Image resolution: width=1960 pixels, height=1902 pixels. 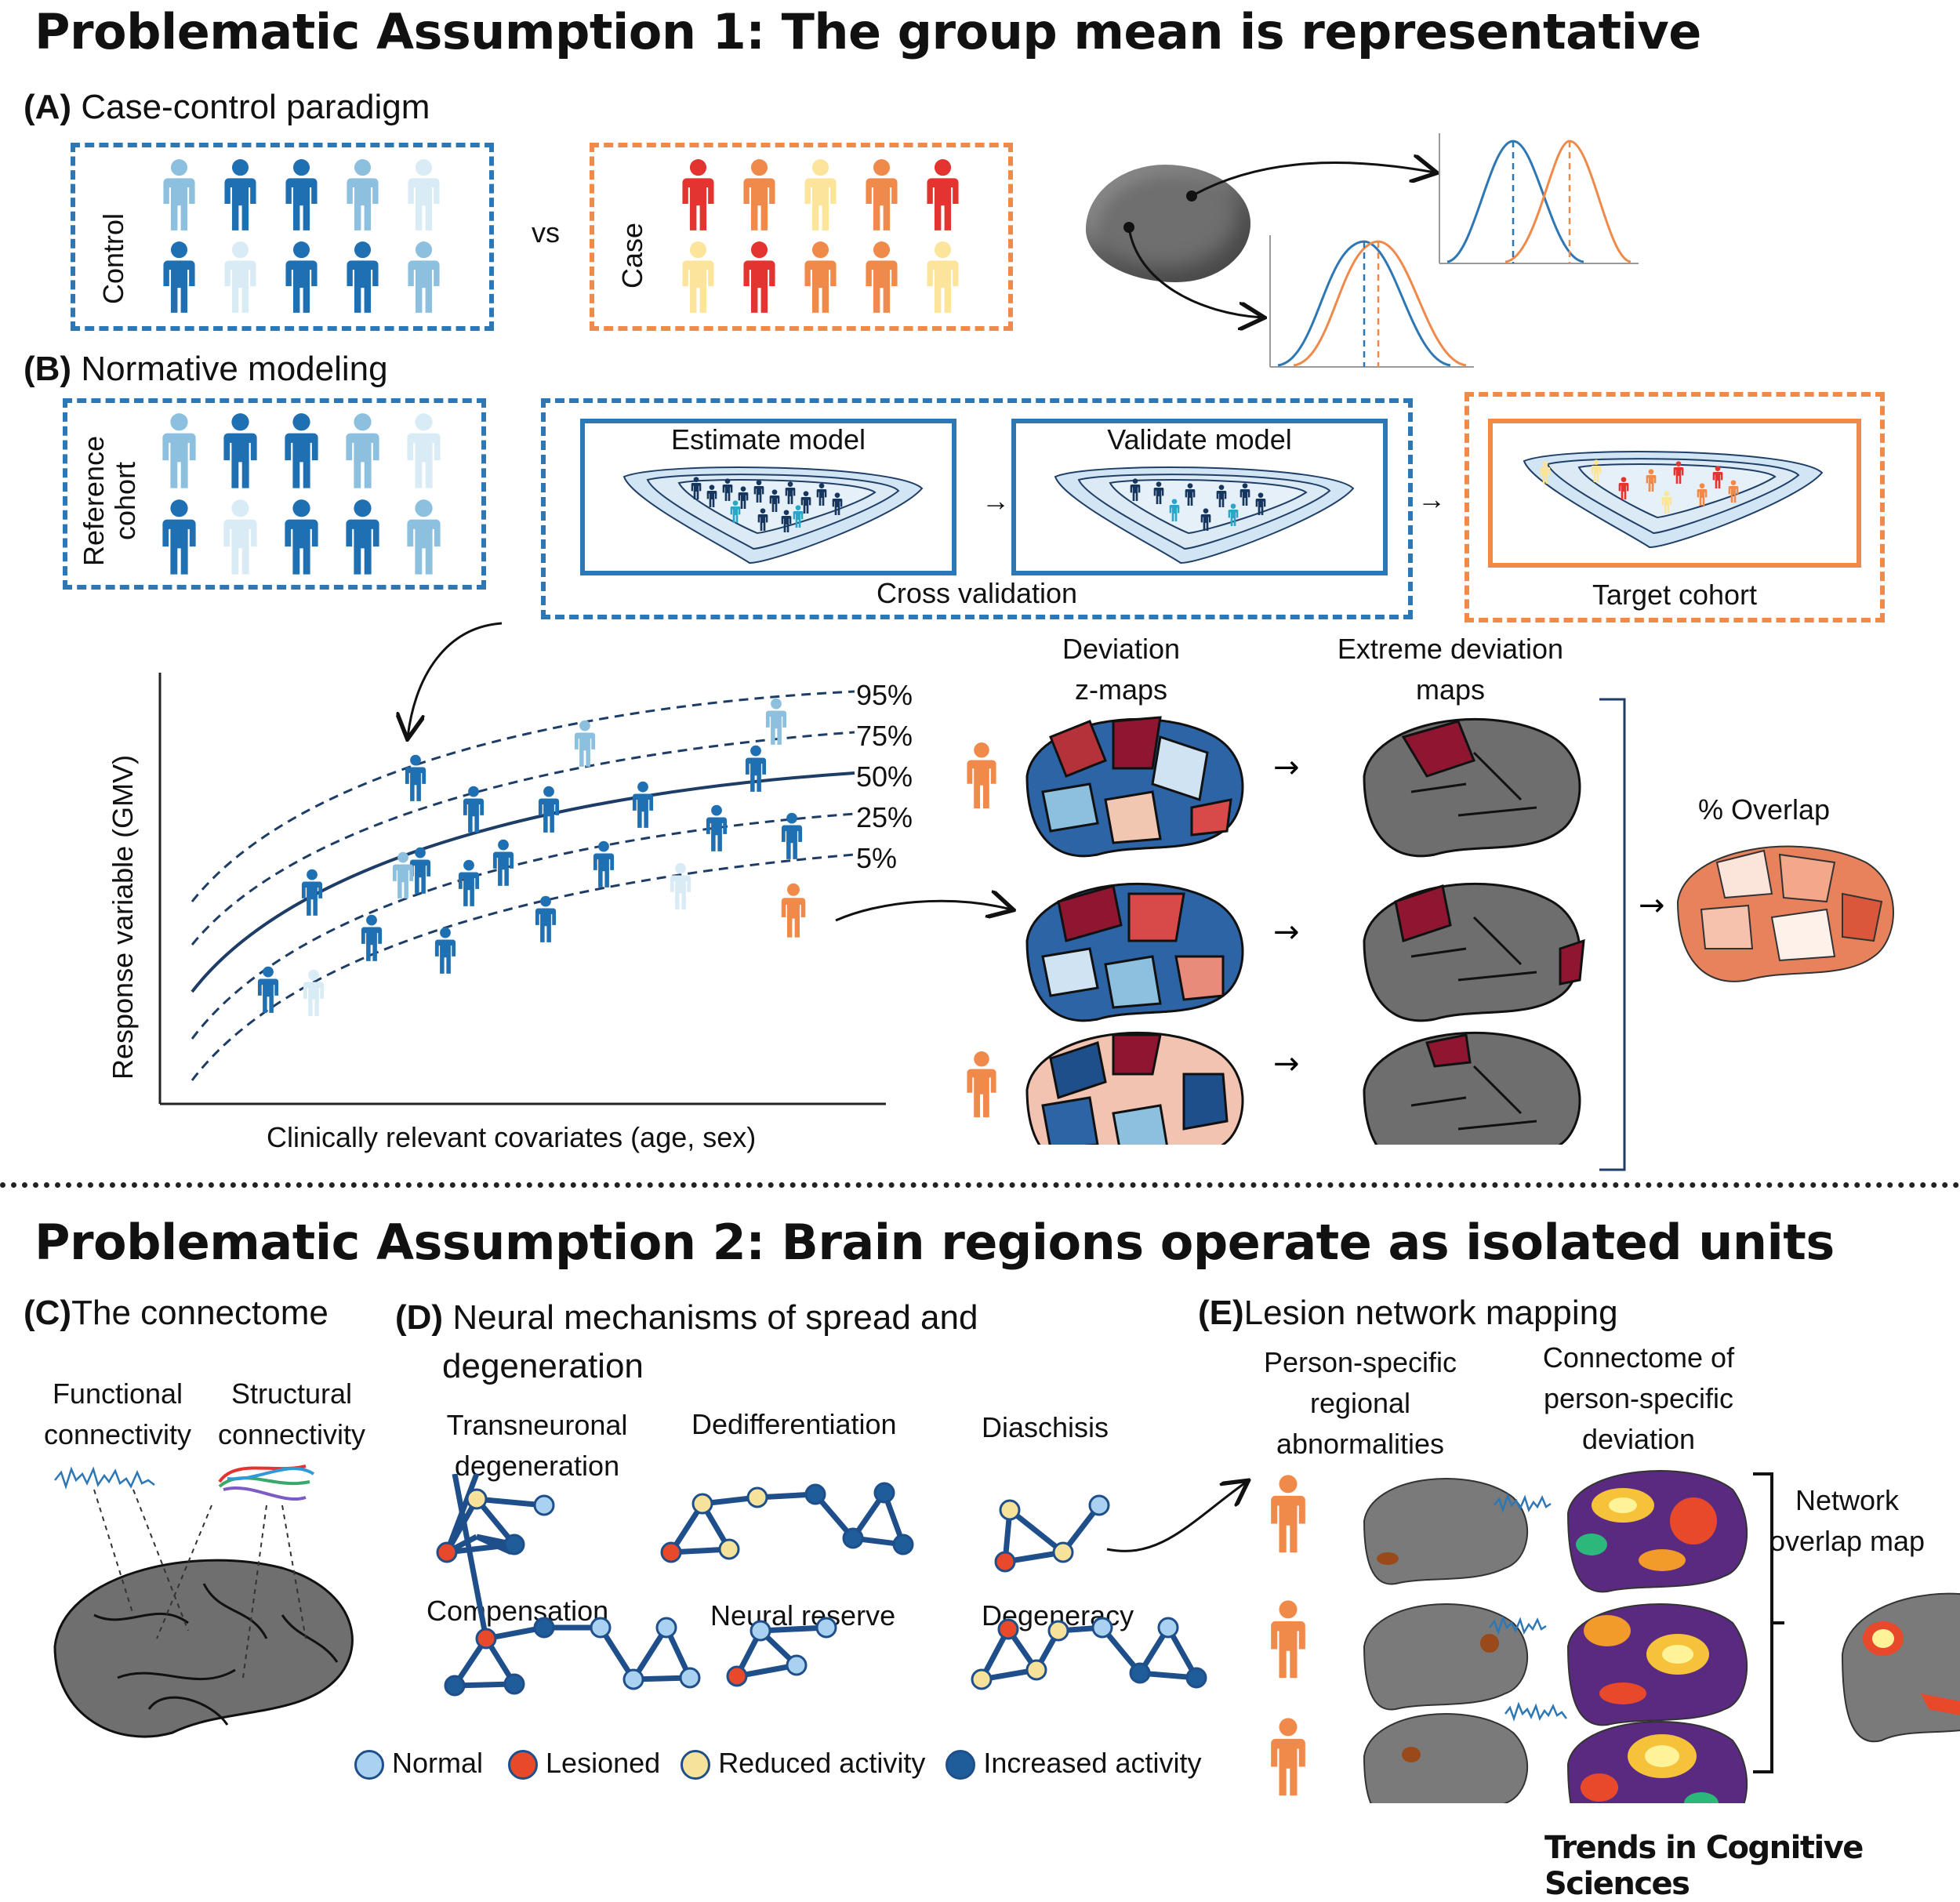 I want to click on functional-line2: connectivity, so click(x=117, y=1434).